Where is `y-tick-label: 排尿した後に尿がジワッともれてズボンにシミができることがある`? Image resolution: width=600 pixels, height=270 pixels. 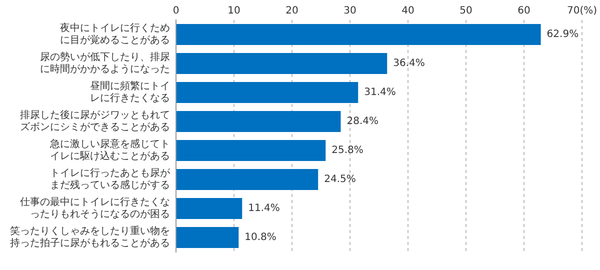 y-tick-label: 排尿した後に尿がジワッともれてズボンにシミができることがある is located at coordinates (95, 121).